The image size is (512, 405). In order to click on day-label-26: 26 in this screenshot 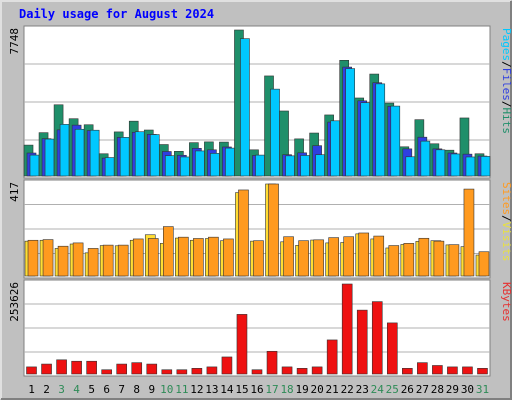, I will do `click(407, 389)`.